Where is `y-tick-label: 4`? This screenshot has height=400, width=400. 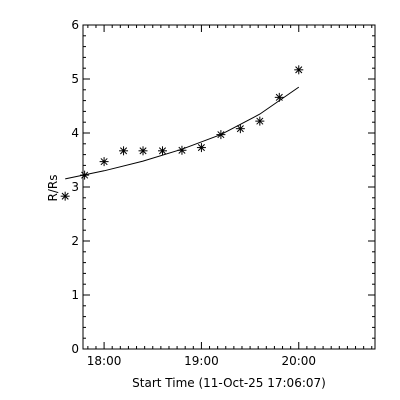
y-tick-label: 4 is located at coordinates (75, 133).